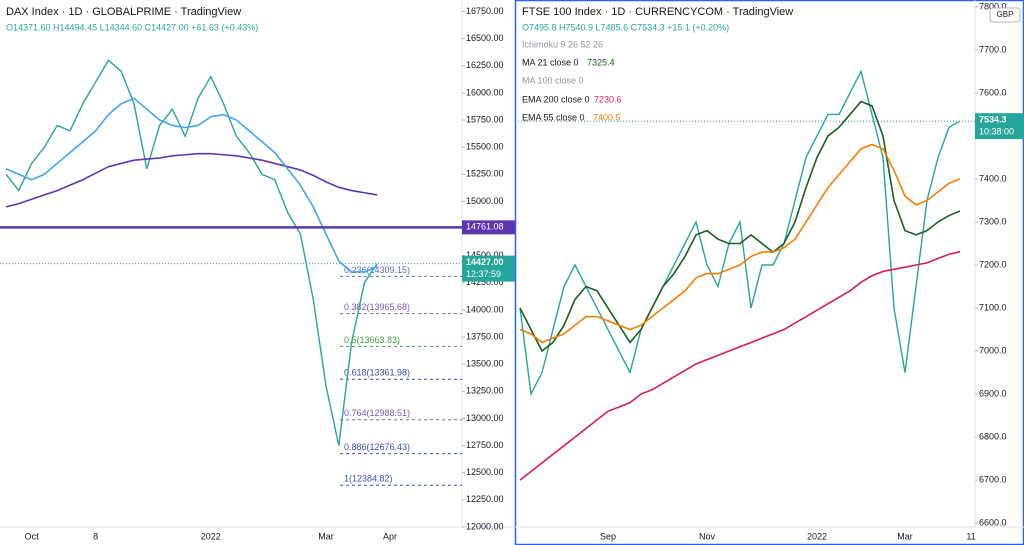 Image resolution: width=1024 pixels, height=545 pixels. What do you see at coordinates (485, 201) in the screenshot?
I see `y-tick-label: 15000.00` at bounding box center [485, 201].